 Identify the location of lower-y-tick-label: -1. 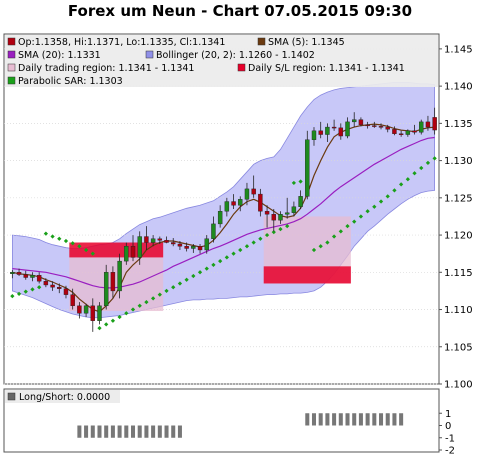
(450, 438).